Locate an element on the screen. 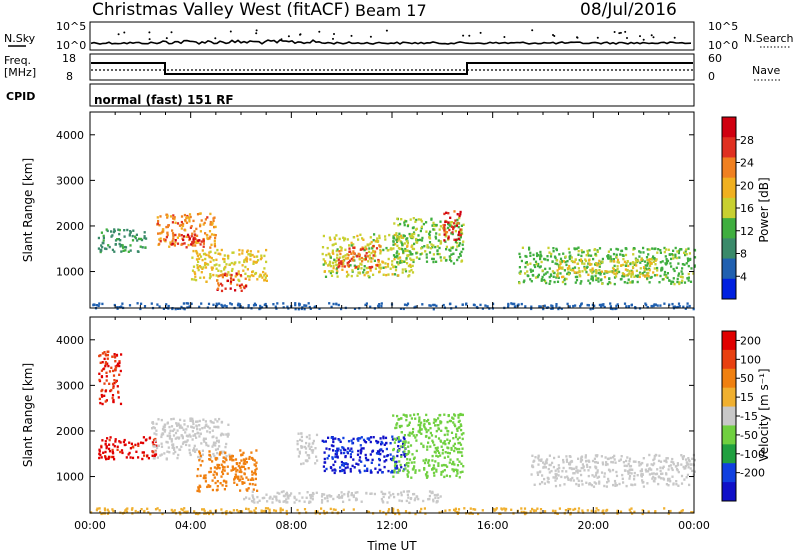 The width and height of the screenshot is (800, 554). nsky-point is located at coordinates (532, 30).